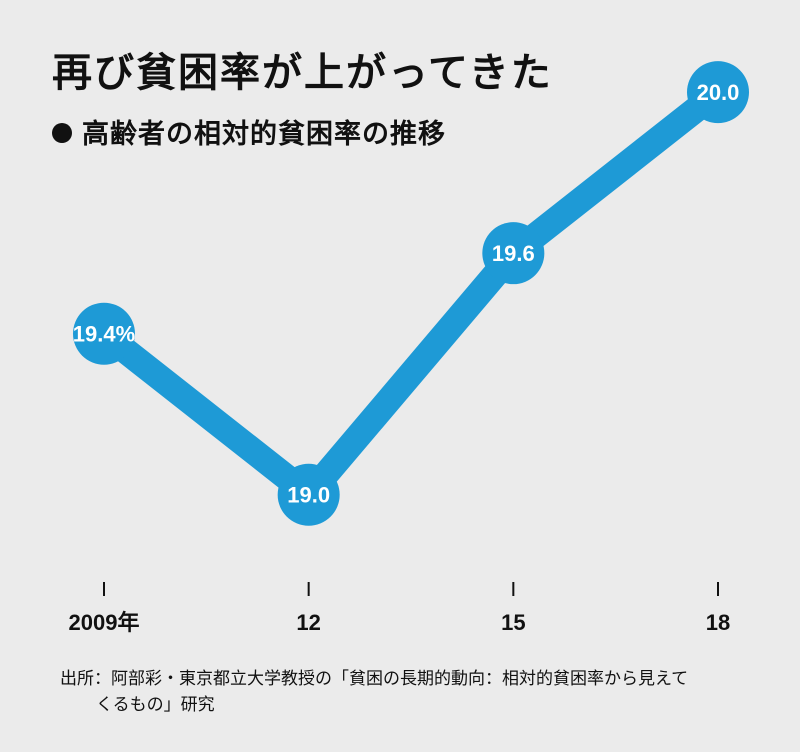  I want to click on source-line-1: 出所：阿部彩・東京都立大学教授の「貧困の長期的動向：相対的貧困率から見えて, so click(374, 679).